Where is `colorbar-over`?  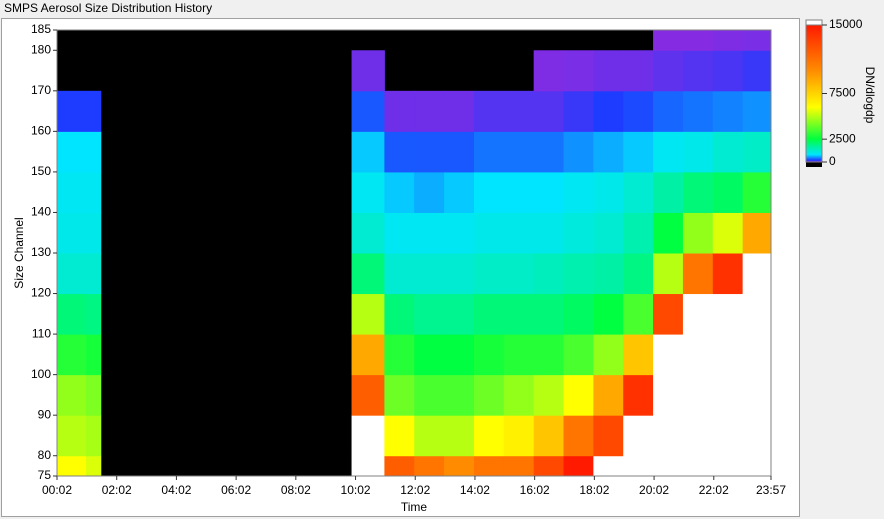 colorbar-over is located at coordinates (814, 22).